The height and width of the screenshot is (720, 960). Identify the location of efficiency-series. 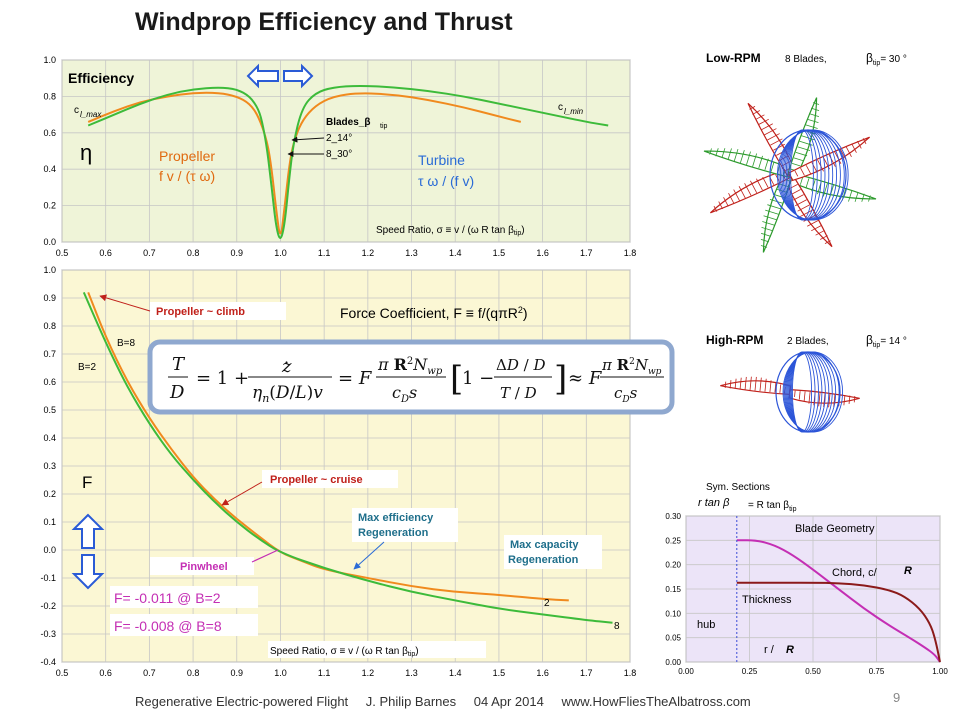
(348, 161).